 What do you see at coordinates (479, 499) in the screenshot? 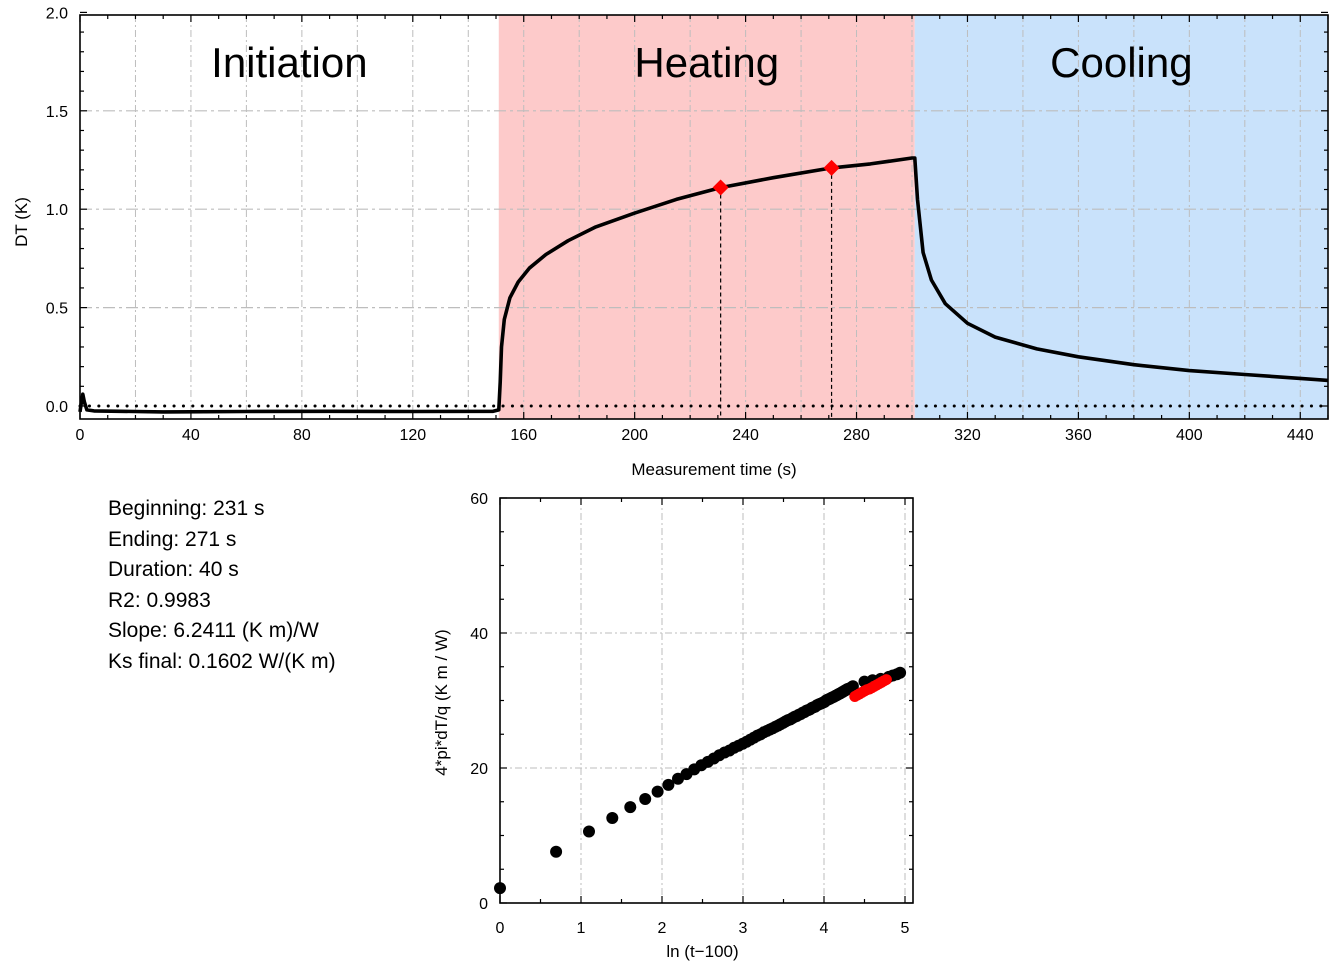
I see `y-tick-label: 60` at bounding box center [479, 499].